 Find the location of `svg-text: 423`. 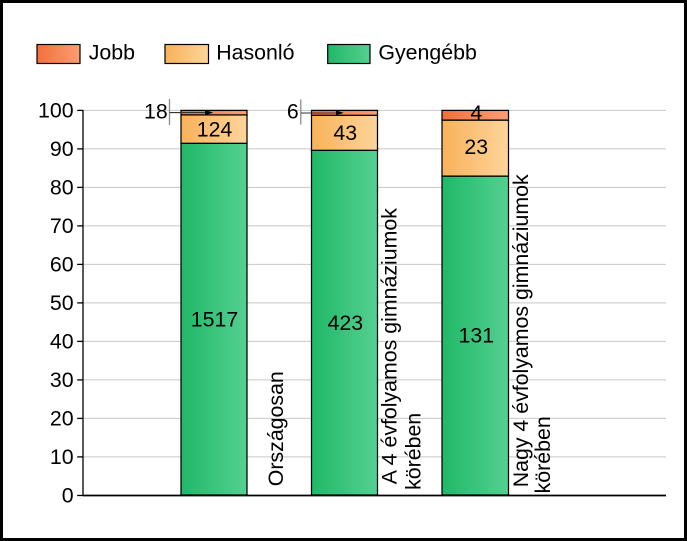

svg-text: 423 is located at coordinates (346, 323).